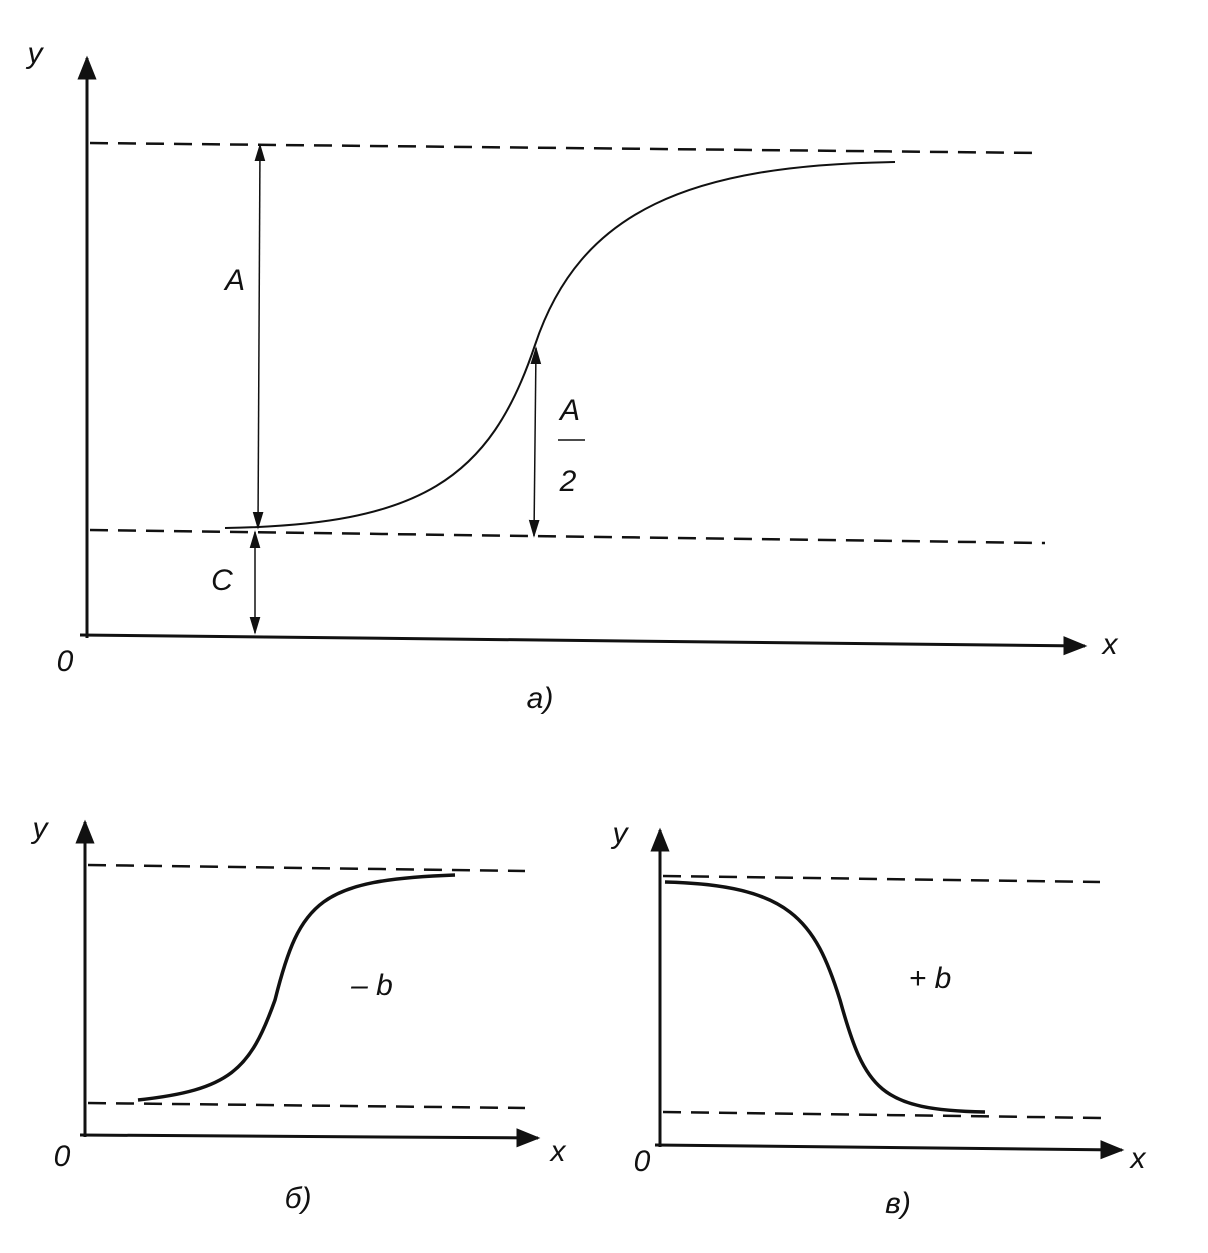  What do you see at coordinates (930, 978) in the screenshot?
I see `sign-label: + b` at bounding box center [930, 978].